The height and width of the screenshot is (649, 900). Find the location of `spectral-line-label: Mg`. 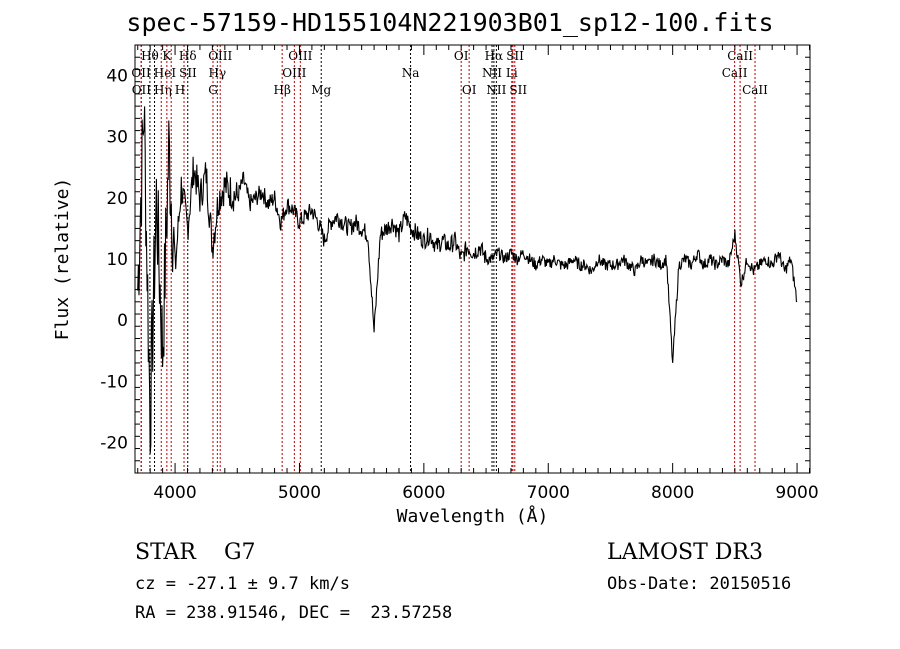

spectral-line-label: Mg is located at coordinates (321, 90).